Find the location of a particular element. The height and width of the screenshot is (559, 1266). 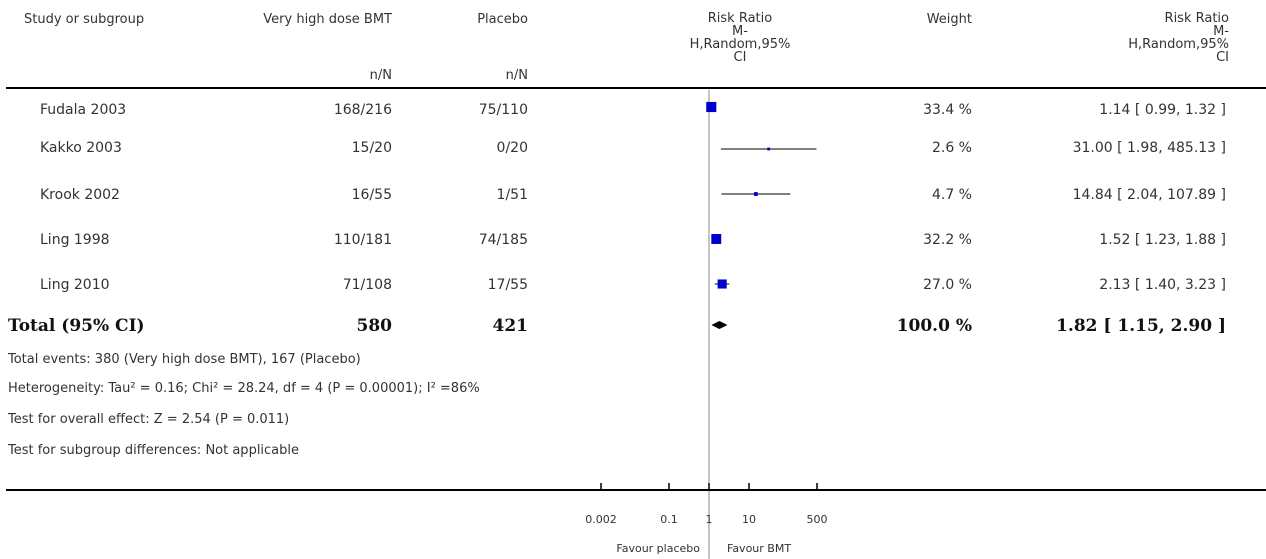

study-name: Ling 2010 is located at coordinates (75, 285).